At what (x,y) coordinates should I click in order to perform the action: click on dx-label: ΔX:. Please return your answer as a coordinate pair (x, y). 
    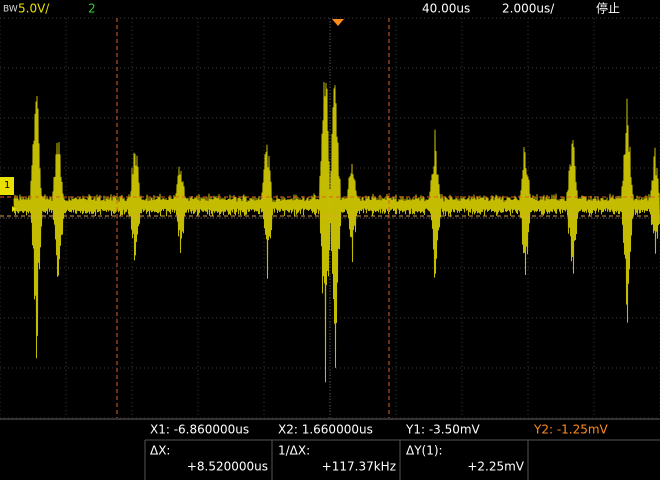
    Looking at the image, I should click on (160, 451).